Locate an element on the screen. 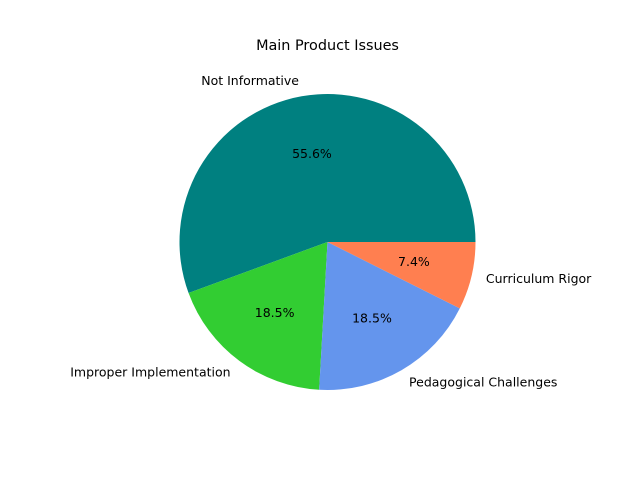 The height and width of the screenshot is (480, 640). pie-slice-curriculum-rigor is located at coordinates (401, 275).